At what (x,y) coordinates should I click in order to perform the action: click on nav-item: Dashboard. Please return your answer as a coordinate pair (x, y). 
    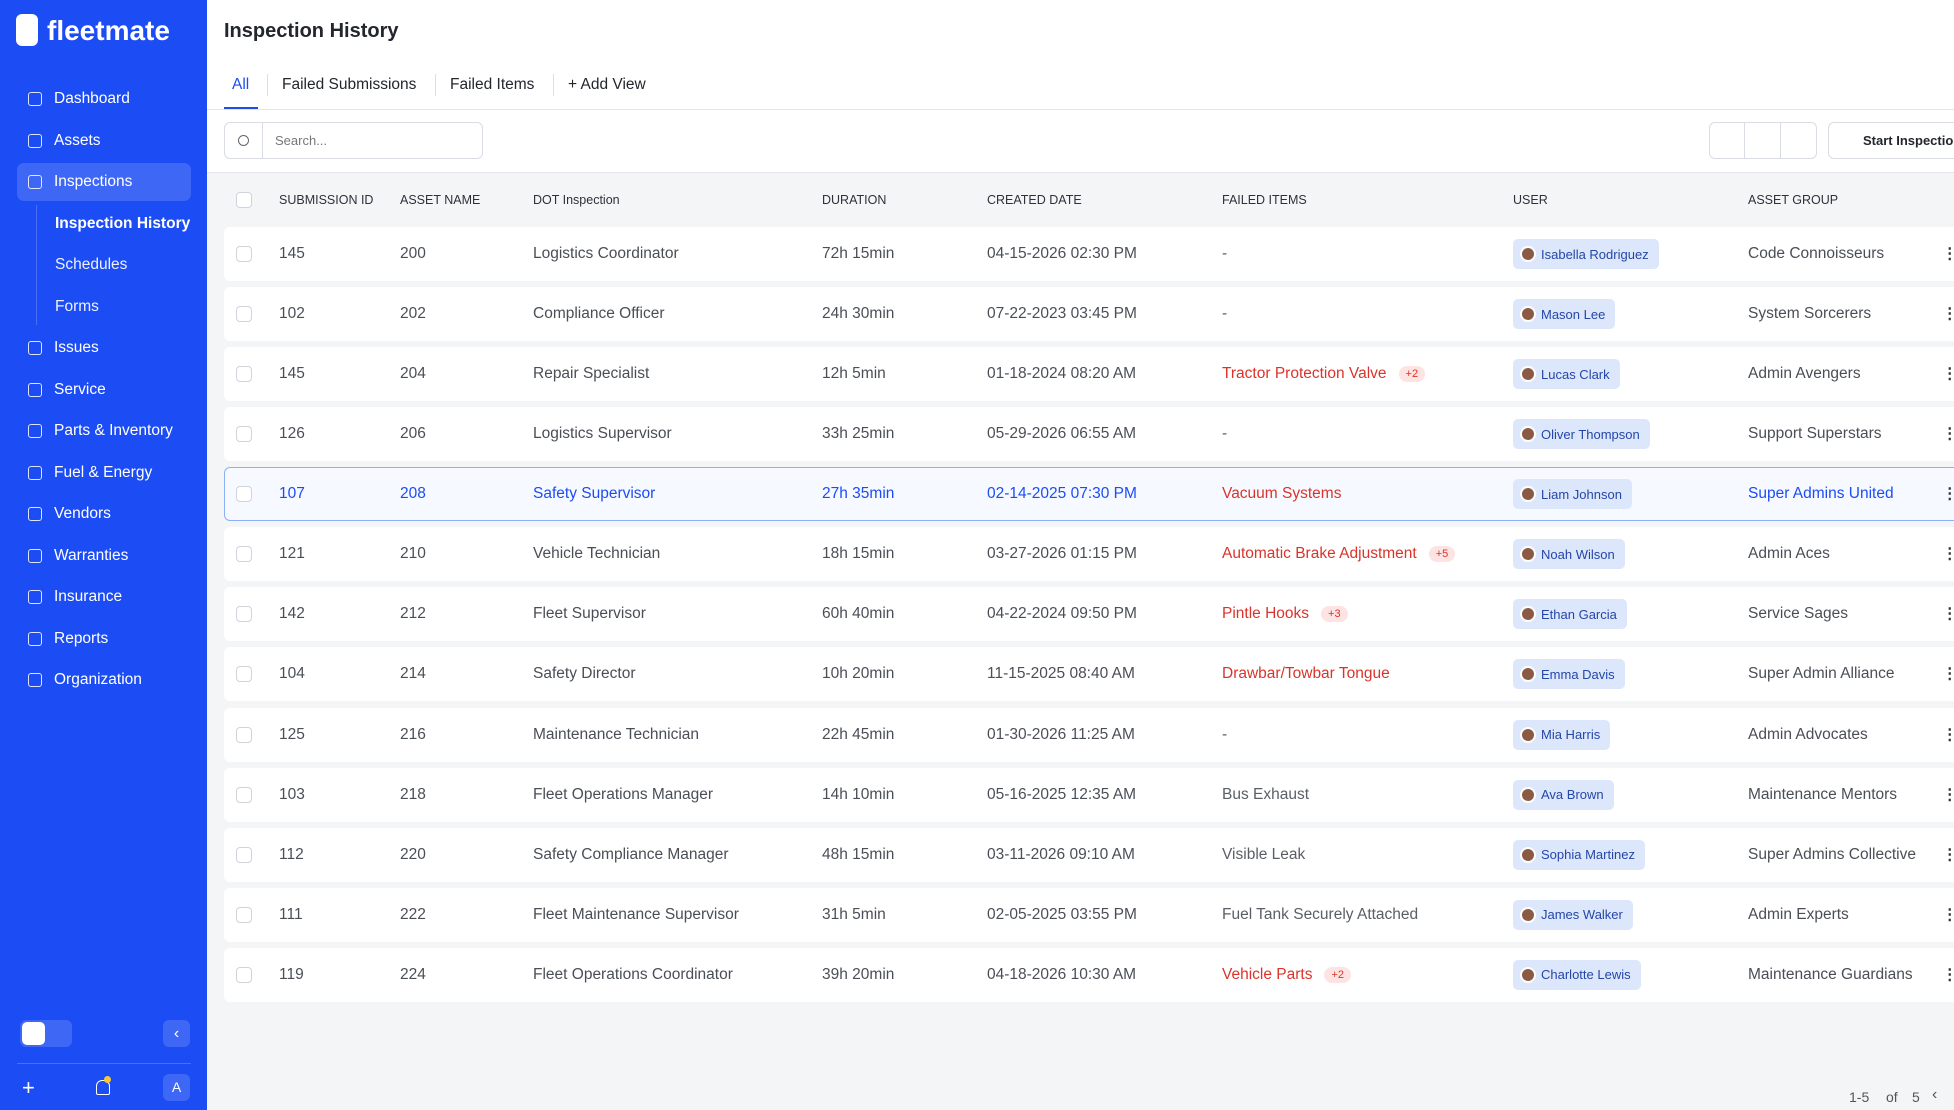
    Looking at the image, I should click on (104, 99).